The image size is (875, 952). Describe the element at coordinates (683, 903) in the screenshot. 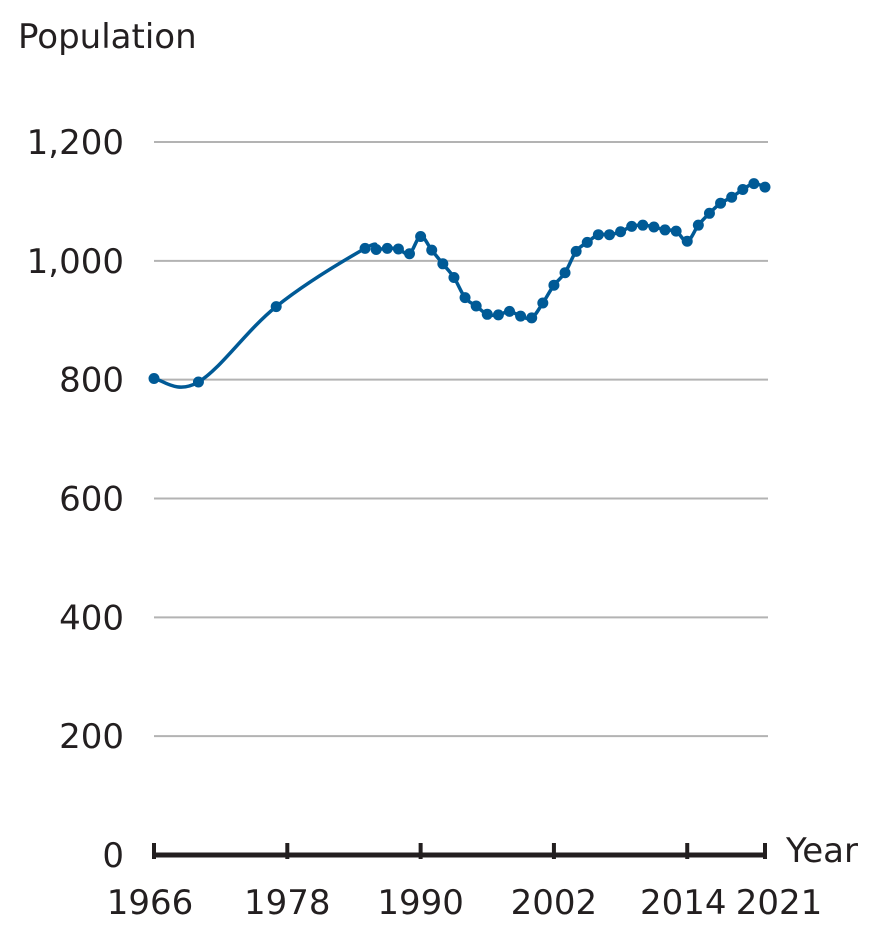

I see `x-tick-label: 2014` at that location.